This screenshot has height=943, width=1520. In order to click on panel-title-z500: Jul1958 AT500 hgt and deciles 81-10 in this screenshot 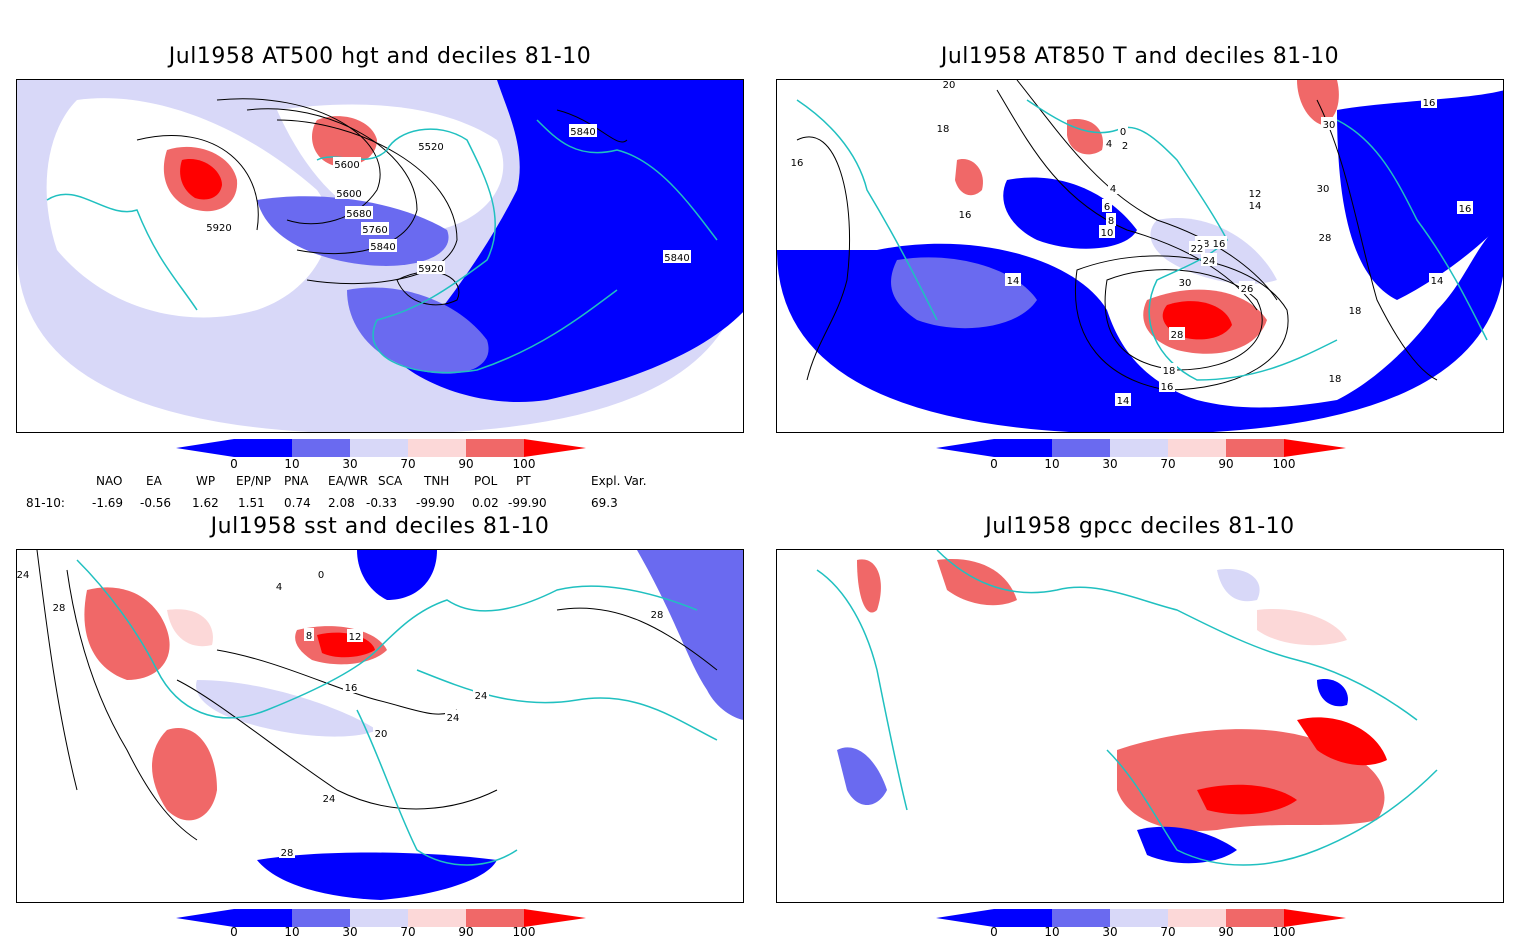, I will do `click(380, 56)`.